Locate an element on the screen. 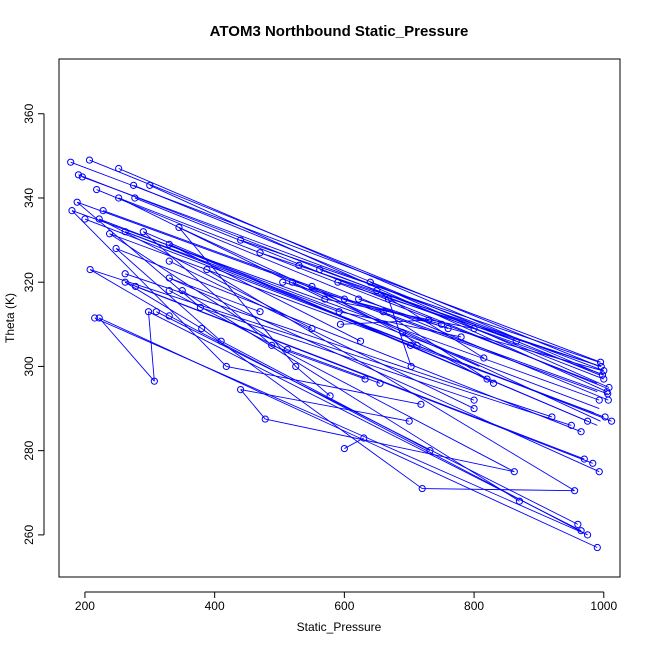  x-tick-label: 600 is located at coordinates (344, 606).